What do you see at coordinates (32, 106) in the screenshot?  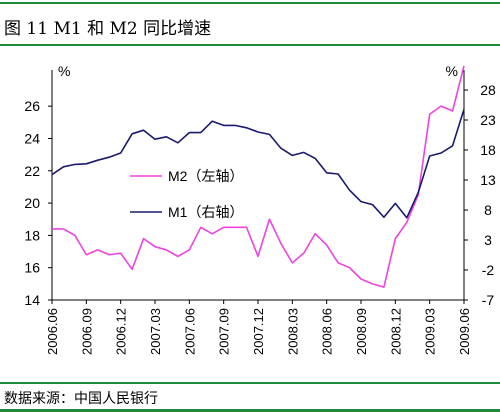 I see `left-tick-label: 26` at bounding box center [32, 106].